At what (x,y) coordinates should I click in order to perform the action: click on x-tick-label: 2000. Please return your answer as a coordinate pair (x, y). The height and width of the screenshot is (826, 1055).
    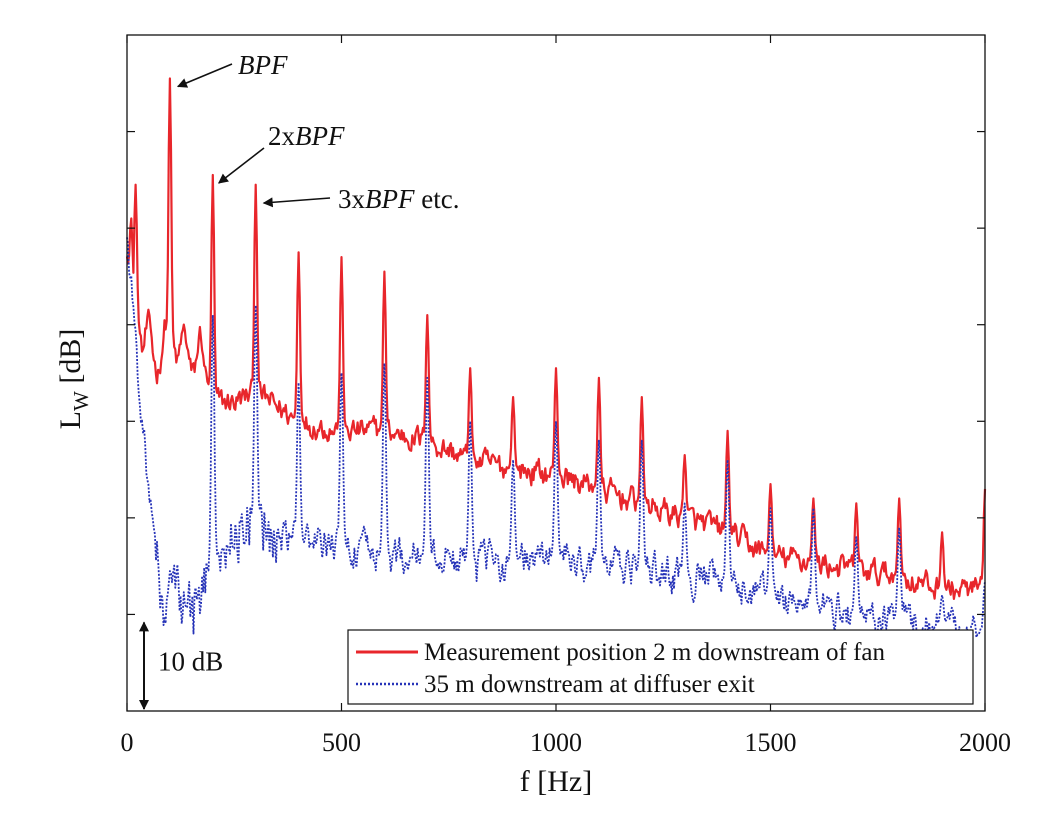
    Looking at the image, I should click on (985, 742).